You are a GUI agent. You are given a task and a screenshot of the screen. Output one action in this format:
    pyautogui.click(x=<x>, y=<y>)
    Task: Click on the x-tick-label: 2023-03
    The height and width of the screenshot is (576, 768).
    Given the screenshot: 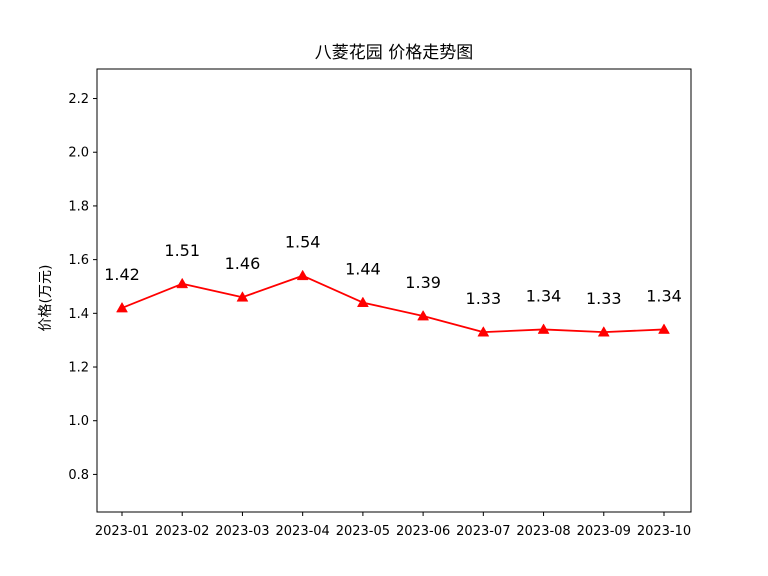 What is the action you would take?
    pyautogui.click(x=242, y=531)
    